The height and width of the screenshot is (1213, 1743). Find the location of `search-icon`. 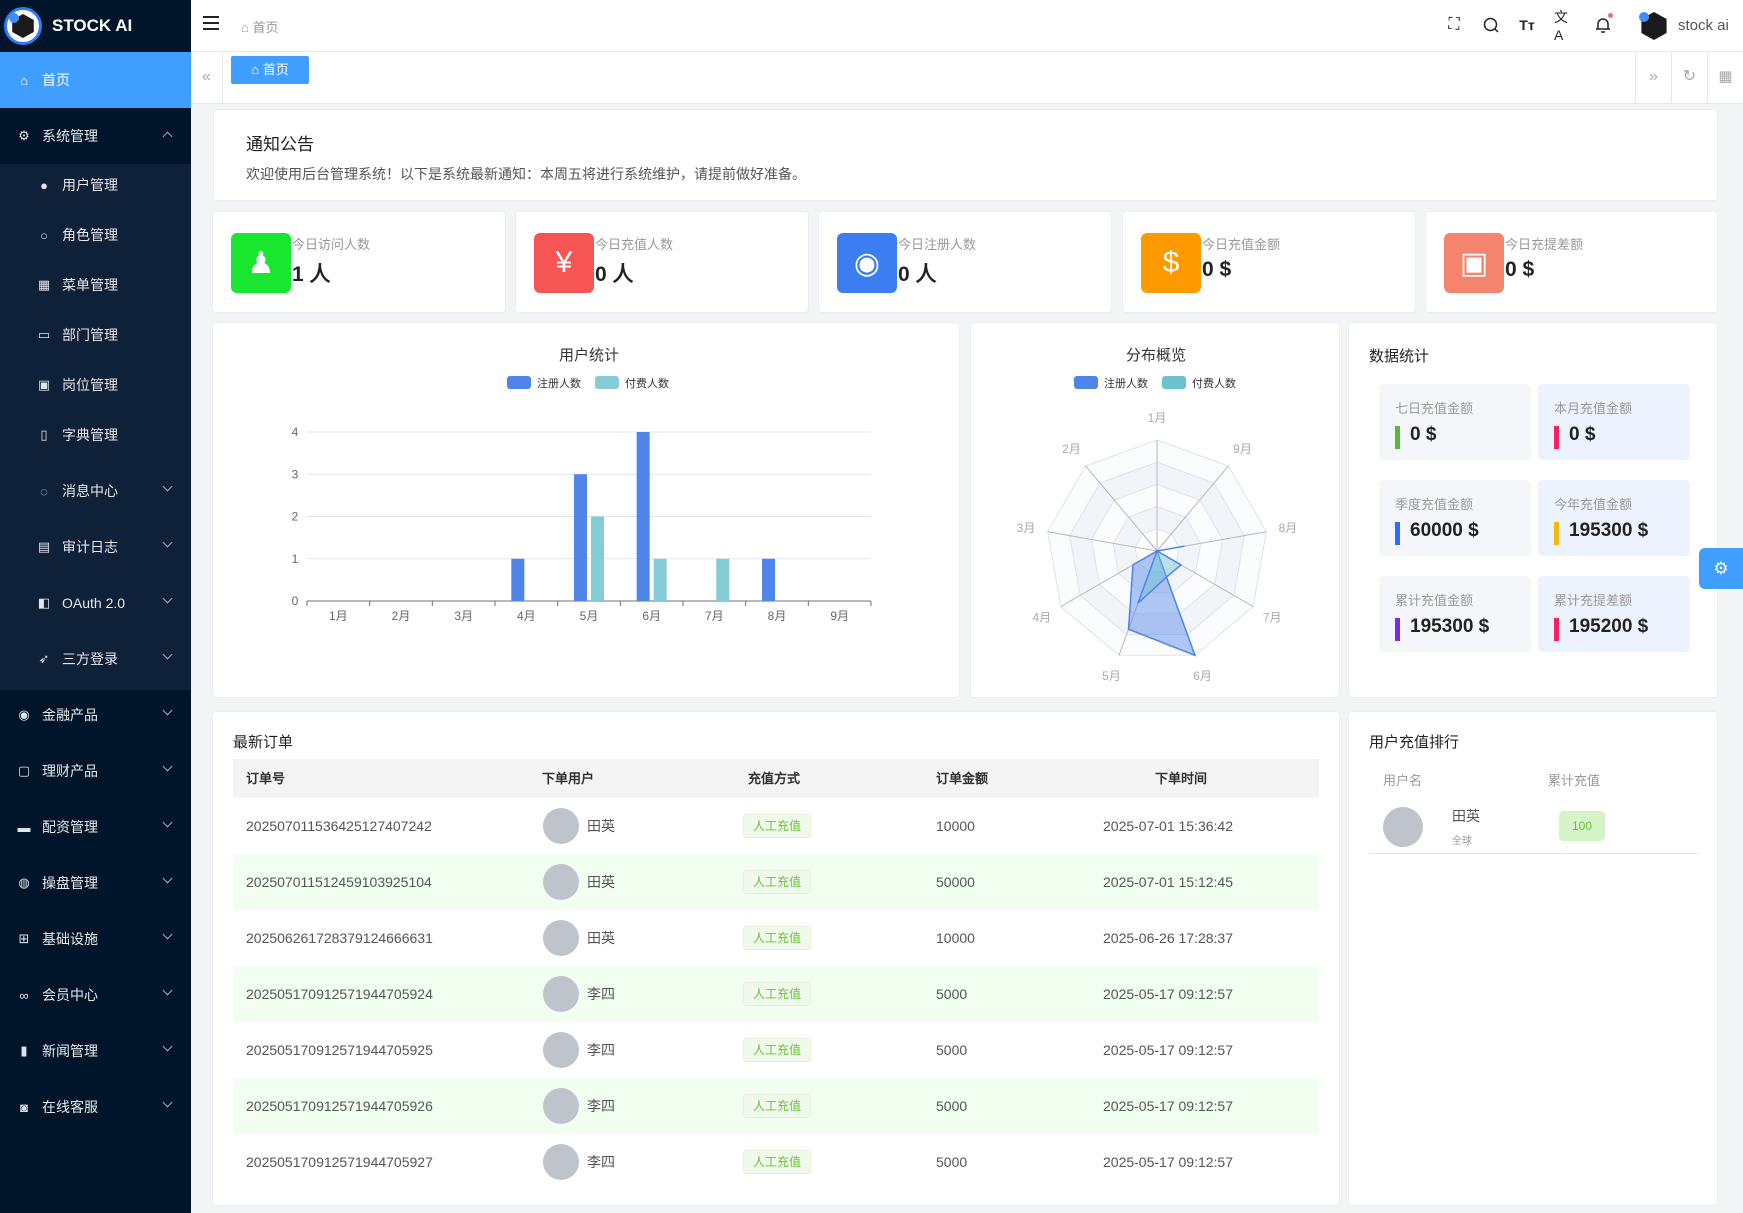

search-icon is located at coordinates (1491, 25).